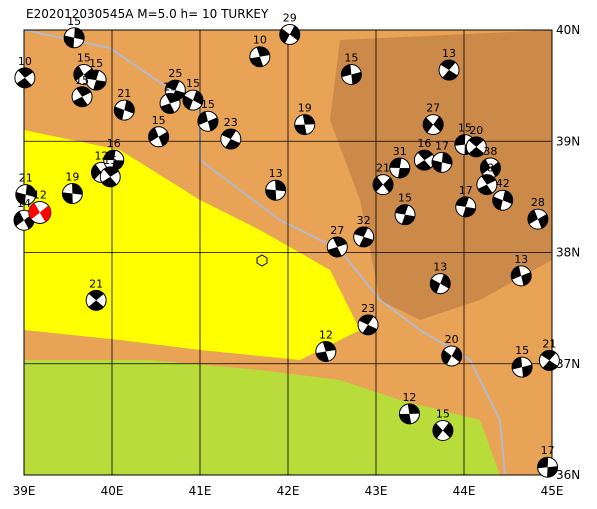  What do you see at coordinates (466, 190) in the screenshot?
I see `depth-label: 17` at bounding box center [466, 190].